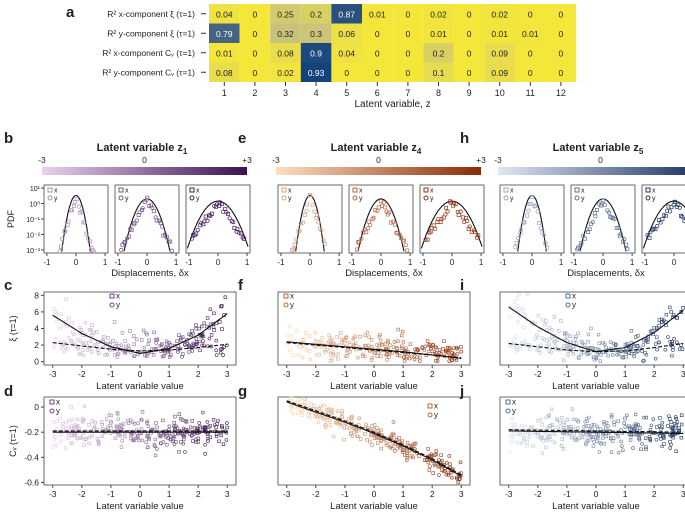 The width and height of the screenshot is (685, 515). I want to click on pdf-xtick-label: -1, so click(189, 262).